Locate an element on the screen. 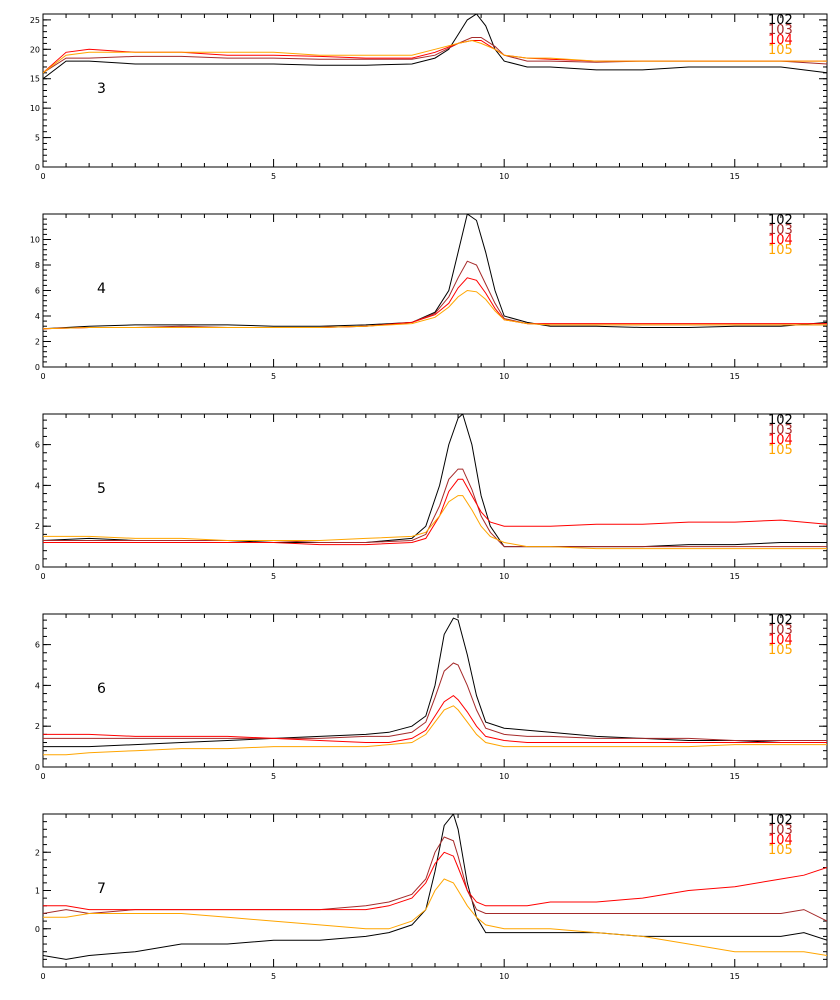  panel-number-label: 7 is located at coordinates (101, 889).